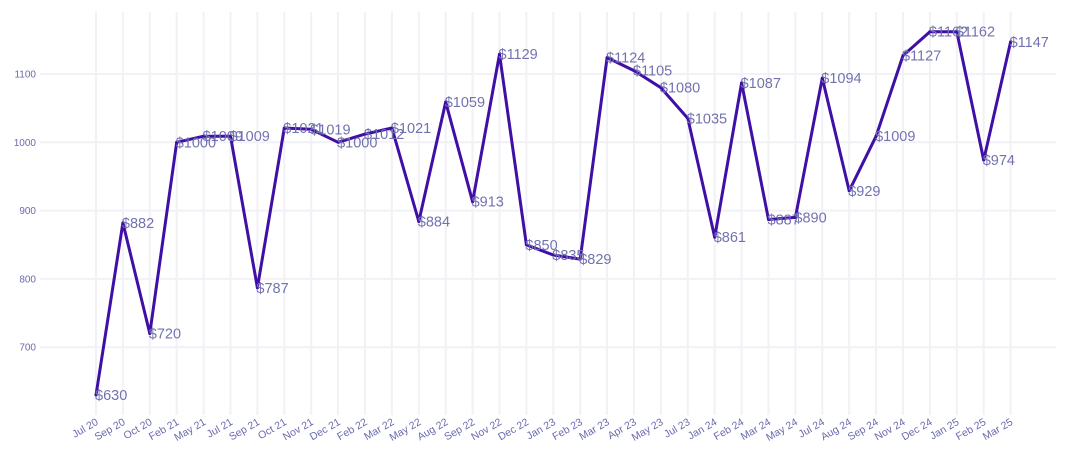 Image resolution: width=1070 pixels, height=465 pixels. What do you see at coordinates (810, 218) in the screenshot?
I see `data-label: $890` at bounding box center [810, 218].